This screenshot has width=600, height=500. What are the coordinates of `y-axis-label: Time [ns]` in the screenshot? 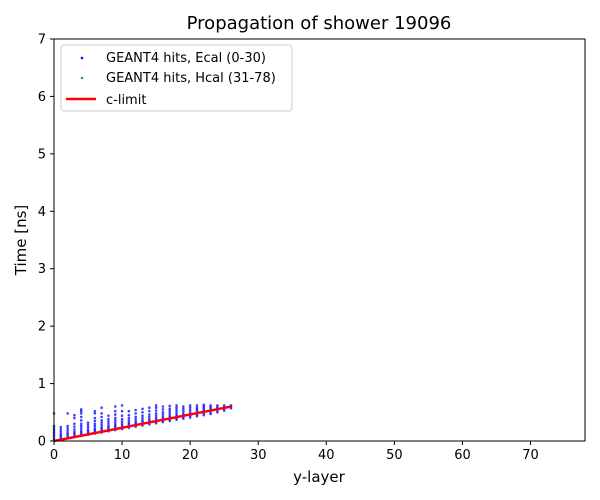 It's located at (21, 241).